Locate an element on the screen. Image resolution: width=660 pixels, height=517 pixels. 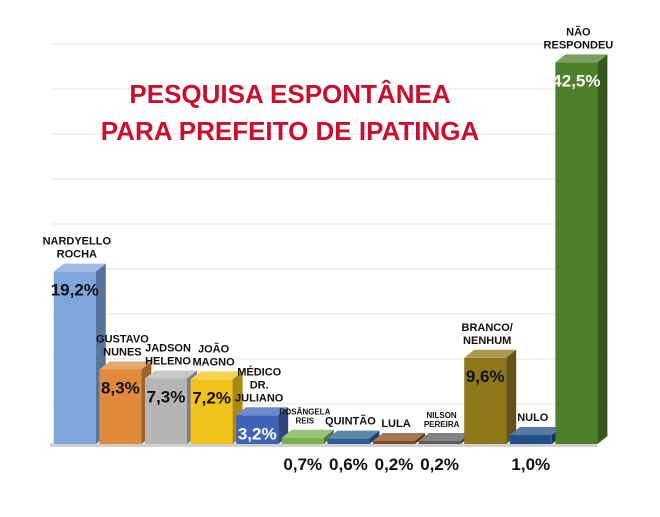
category-label-line: MÉDICO is located at coordinates (259, 371).